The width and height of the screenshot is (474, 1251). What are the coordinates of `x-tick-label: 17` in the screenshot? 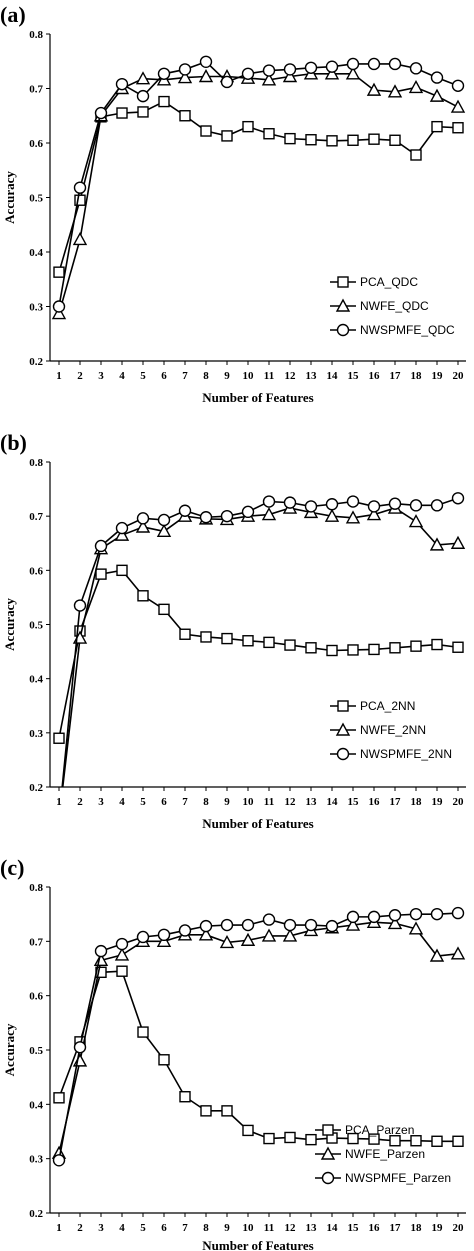 It's located at (396, 802).